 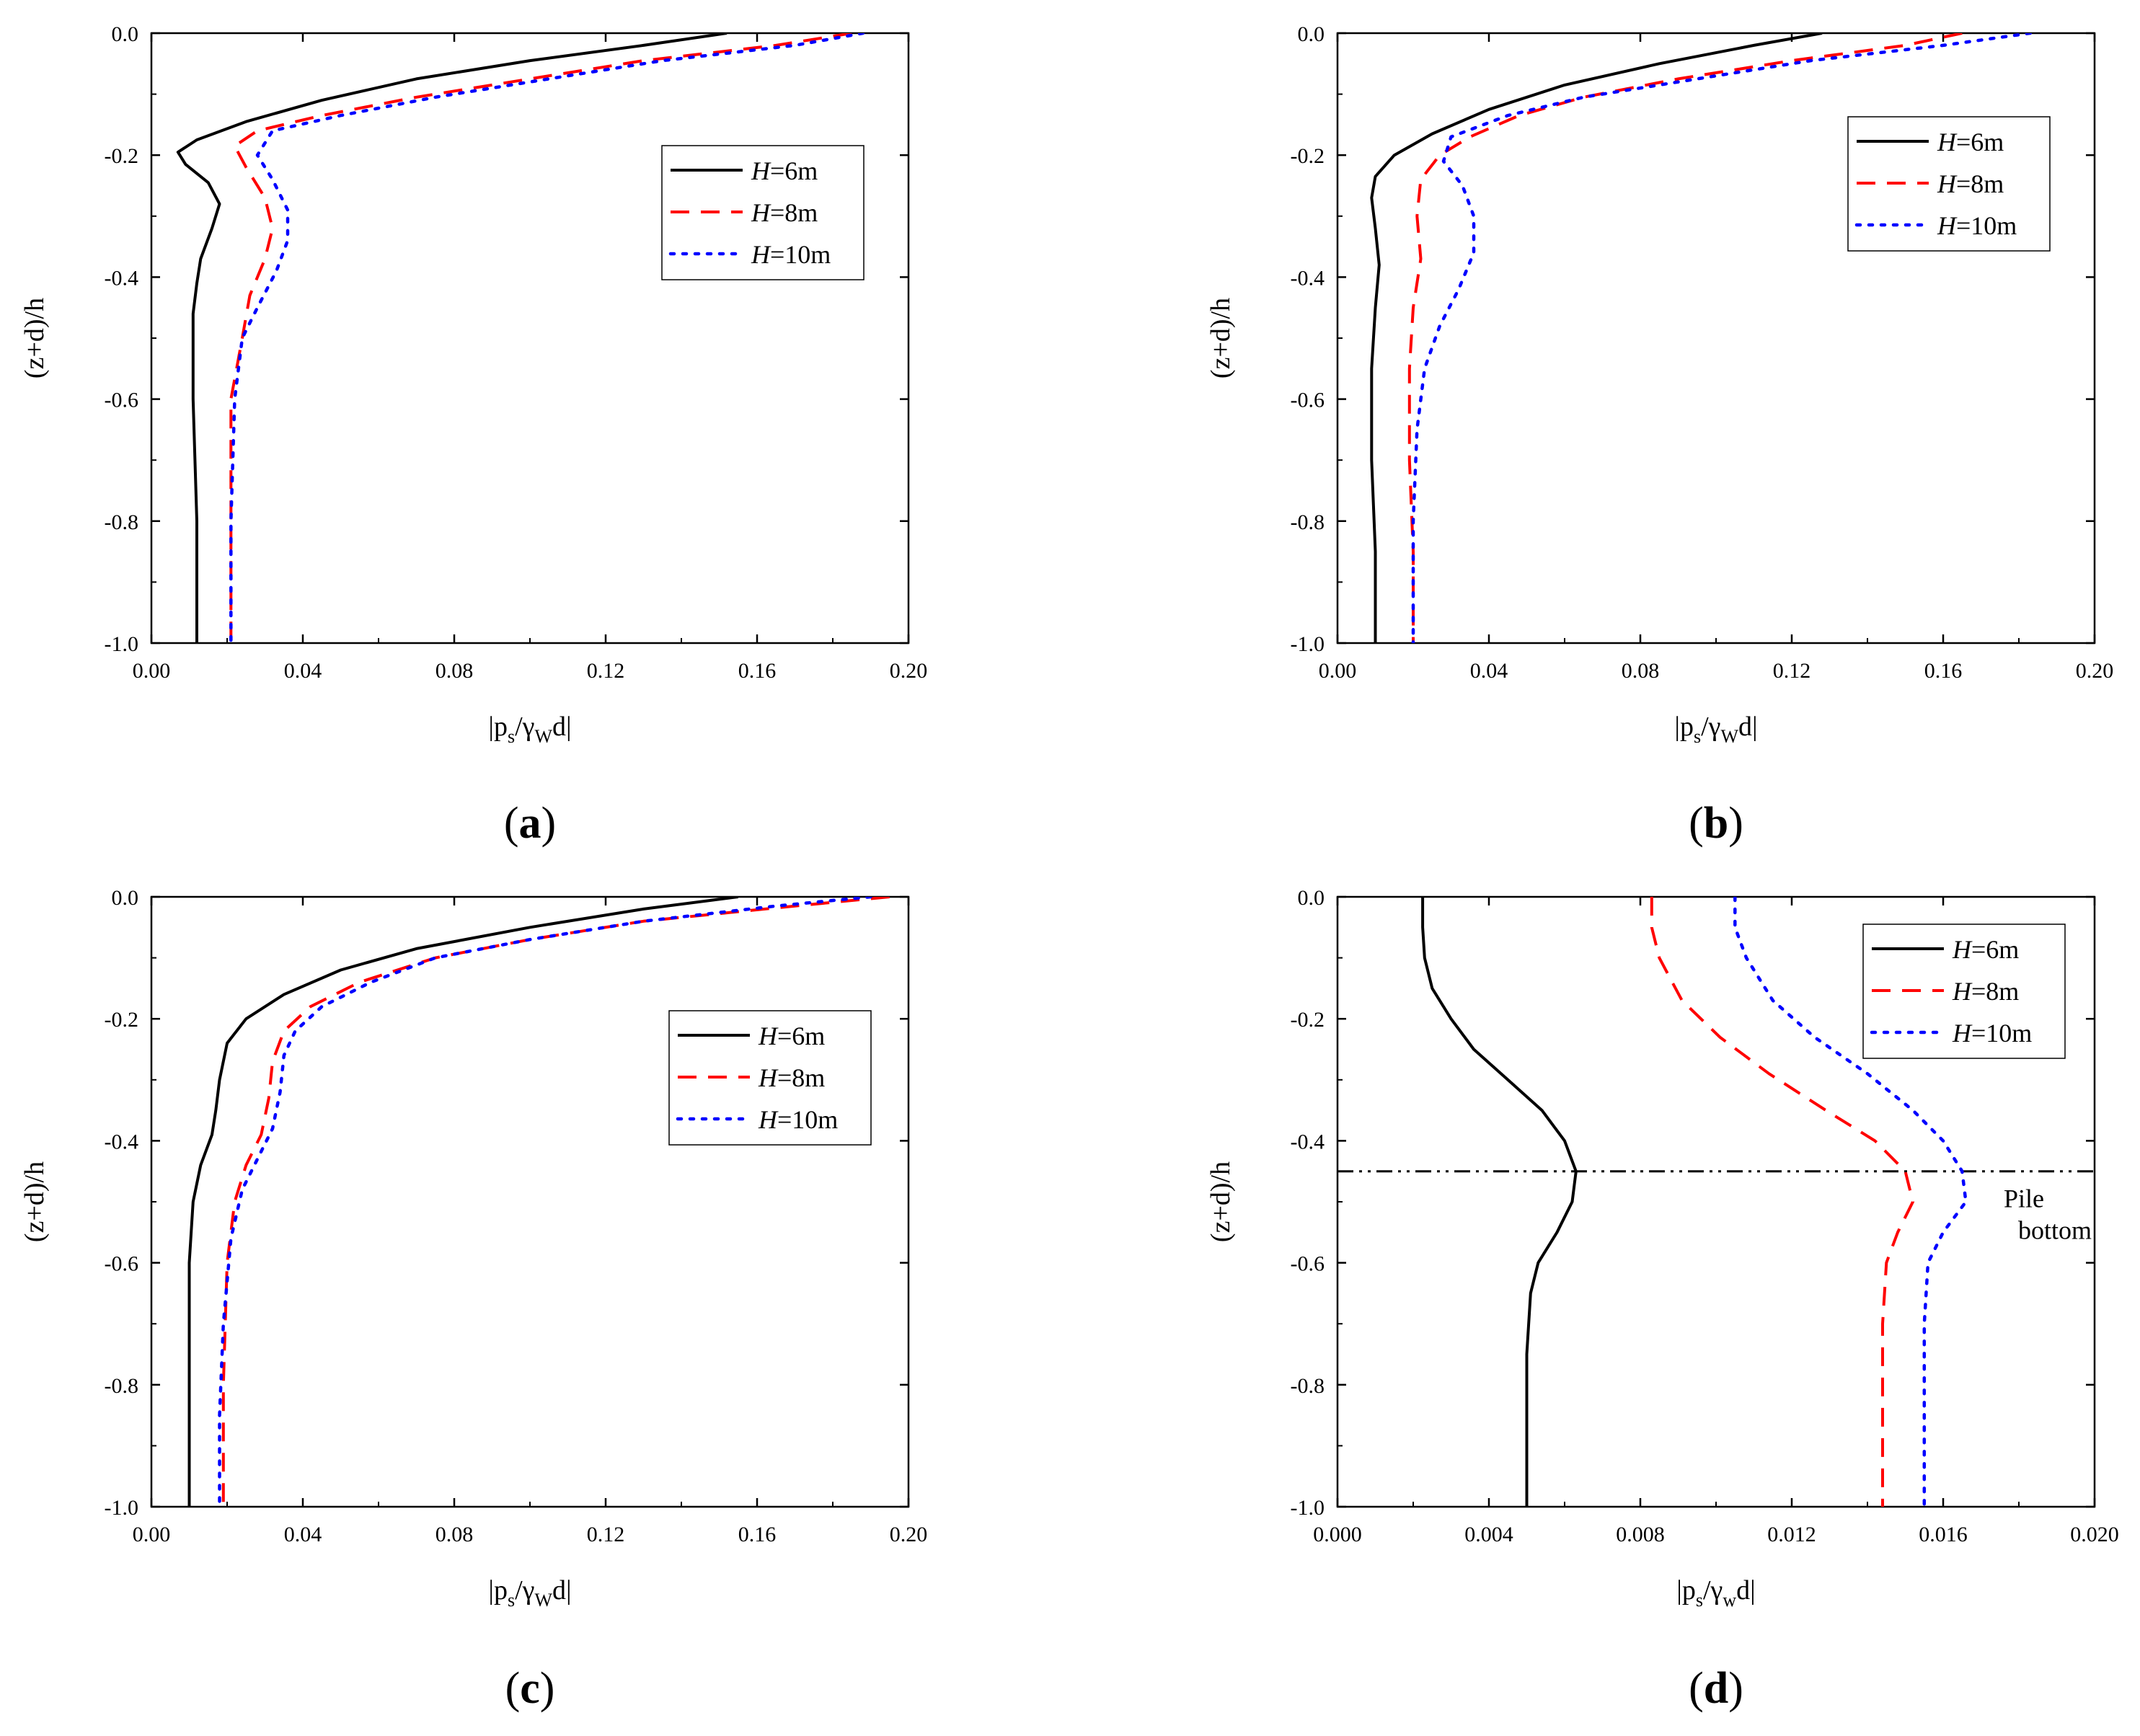 I want to click on x-tick-label: 0.020, so click(x=2094, y=1534).